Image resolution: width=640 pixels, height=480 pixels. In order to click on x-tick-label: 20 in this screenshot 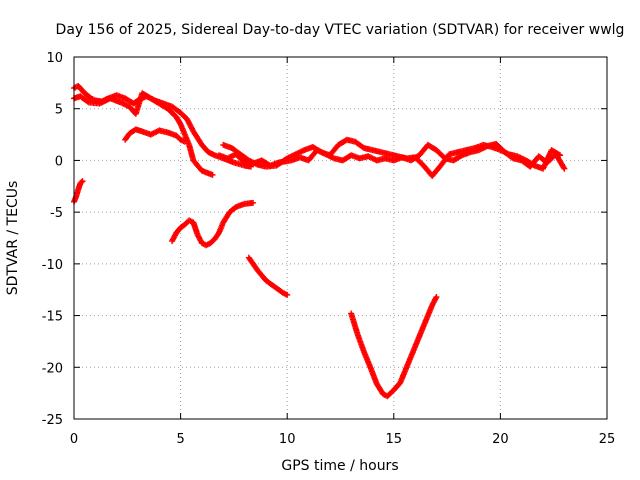, I will do `click(500, 439)`.